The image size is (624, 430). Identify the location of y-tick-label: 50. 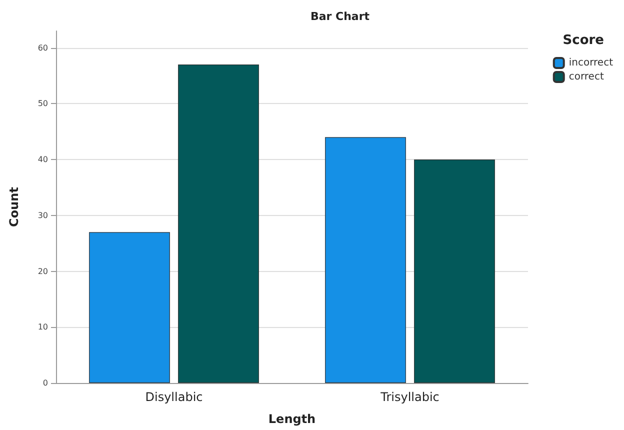
(43, 103).